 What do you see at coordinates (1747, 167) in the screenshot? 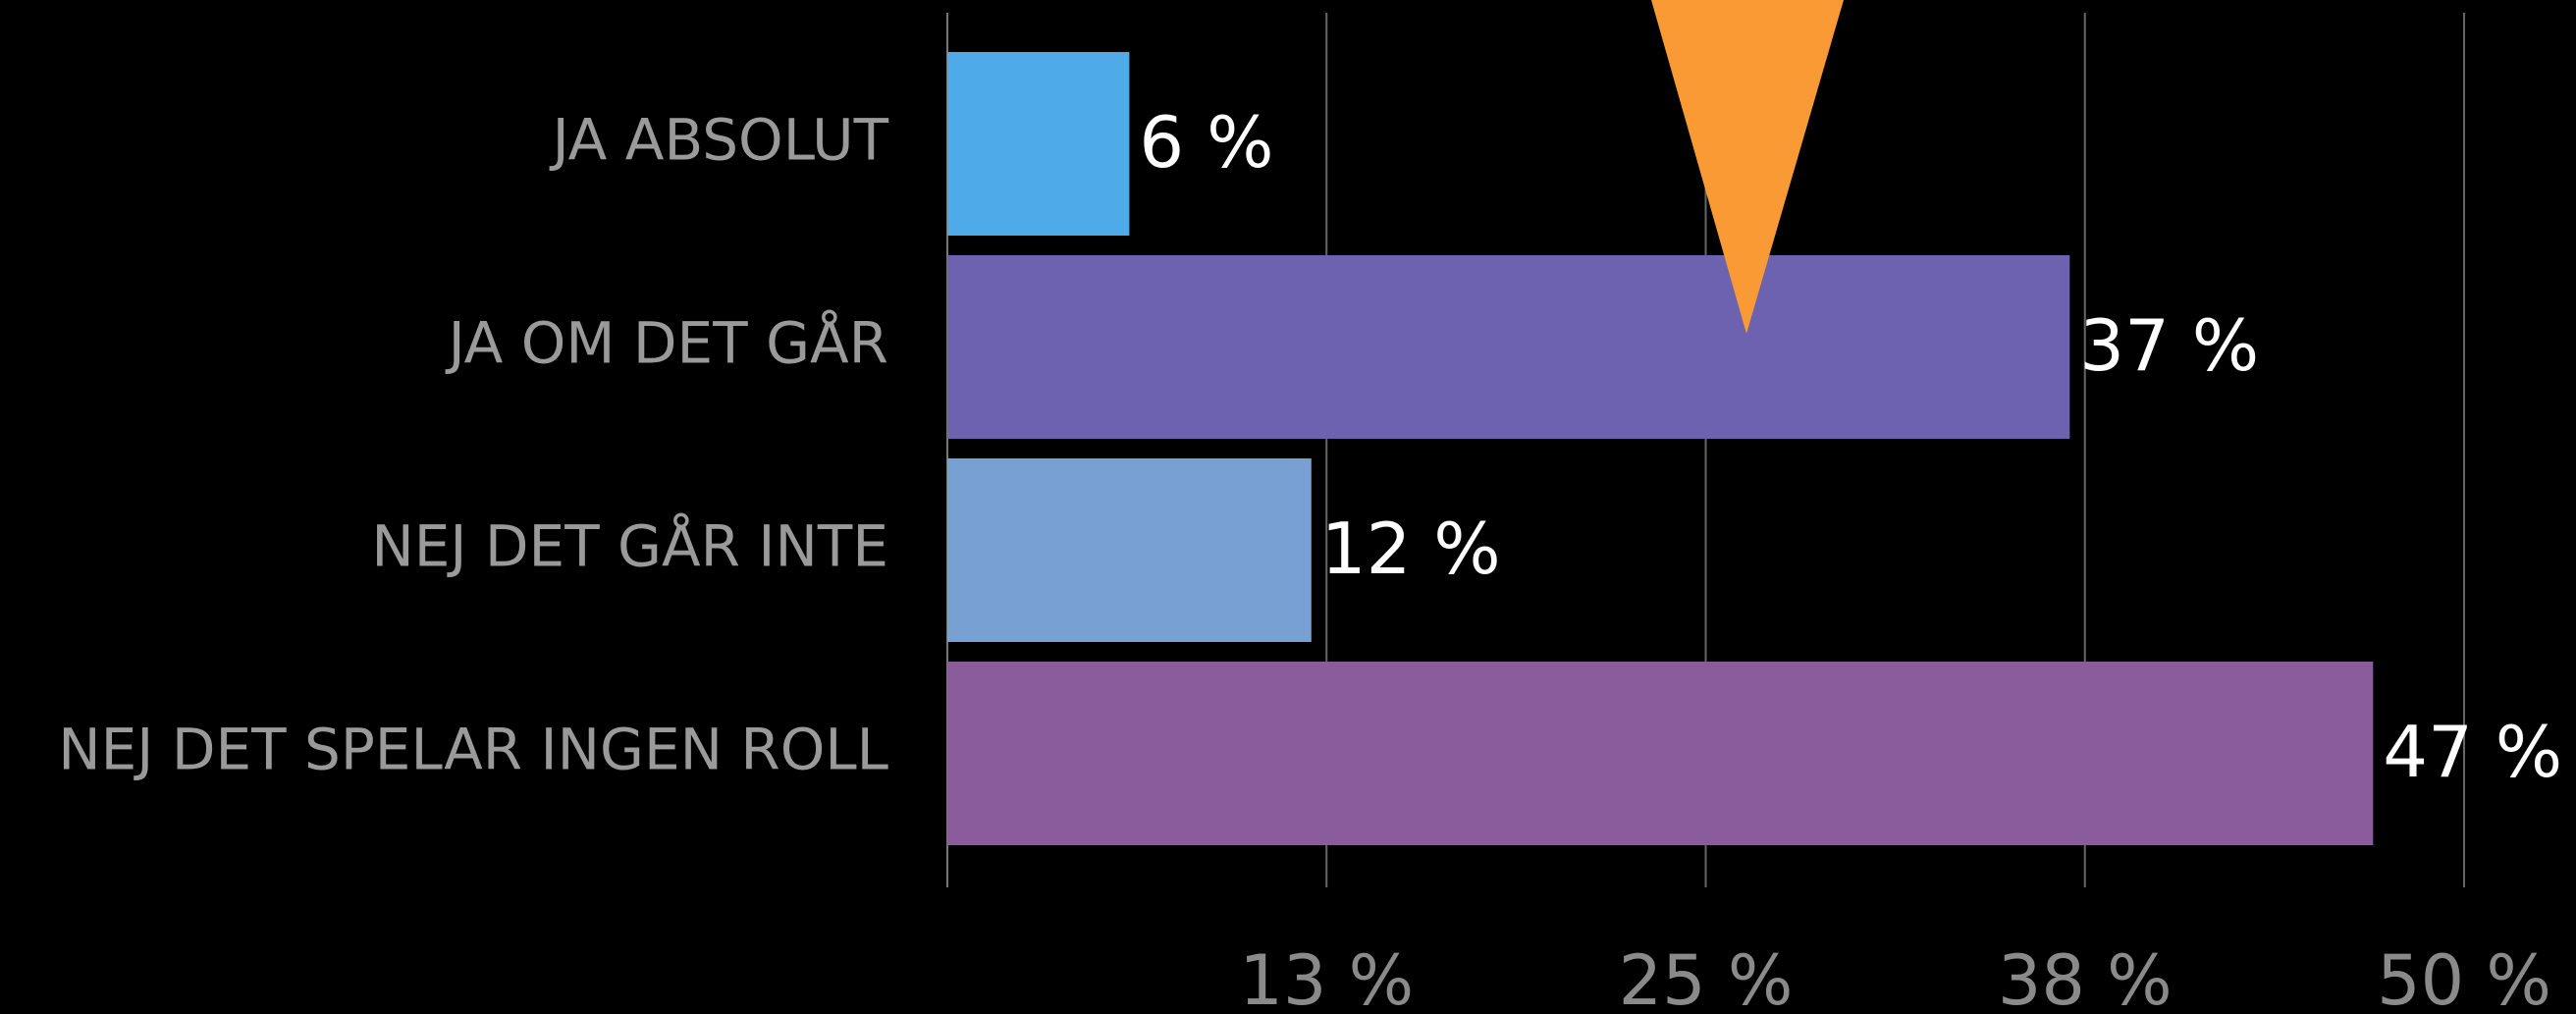
I see `pointer-triangle` at bounding box center [1747, 167].